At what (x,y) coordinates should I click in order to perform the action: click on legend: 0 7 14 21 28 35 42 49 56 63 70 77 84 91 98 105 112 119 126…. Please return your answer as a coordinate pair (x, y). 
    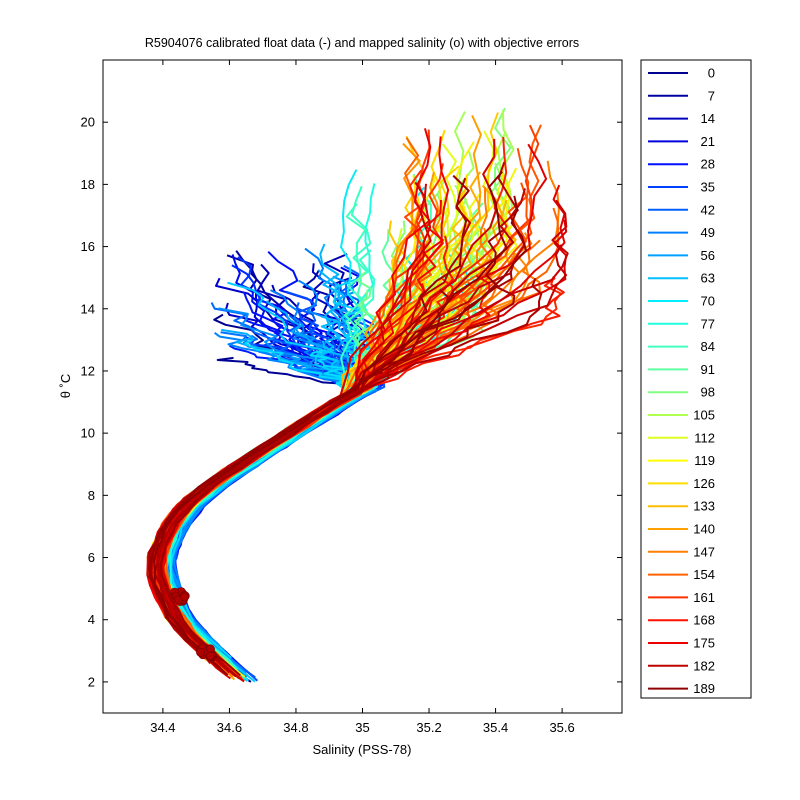
    Looking at the image, I should click on (696, 379).